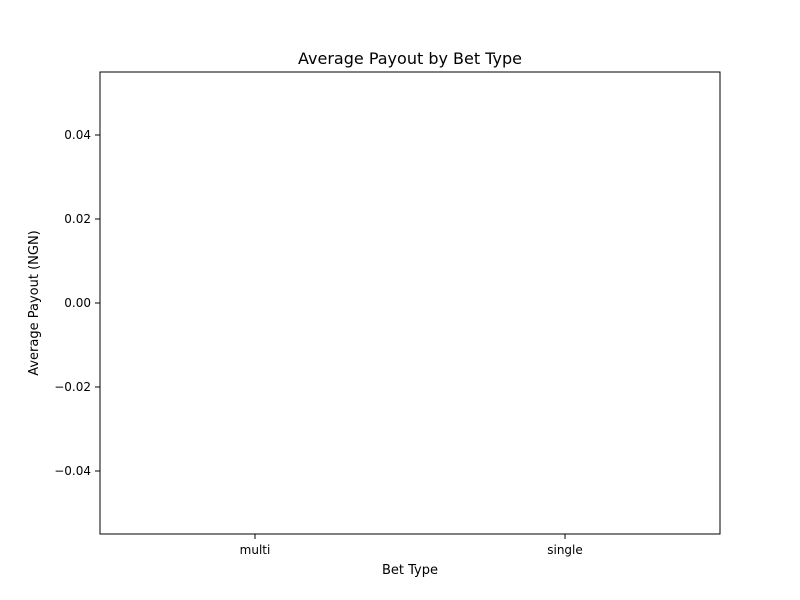  Describe the element at coordinates (72, 387) in the screenshot. I see `y-tick-label: −0.02` at that location.